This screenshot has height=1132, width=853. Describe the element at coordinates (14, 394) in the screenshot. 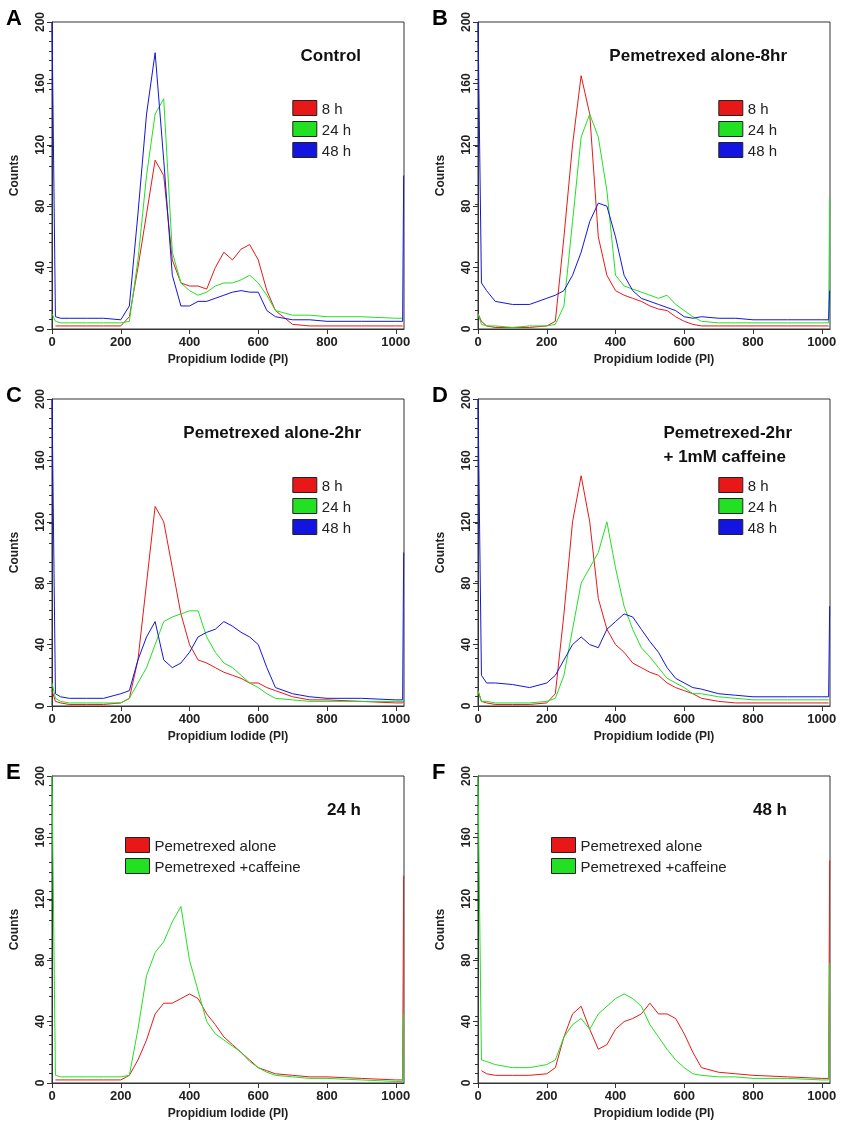

I see `text: C` at that location.